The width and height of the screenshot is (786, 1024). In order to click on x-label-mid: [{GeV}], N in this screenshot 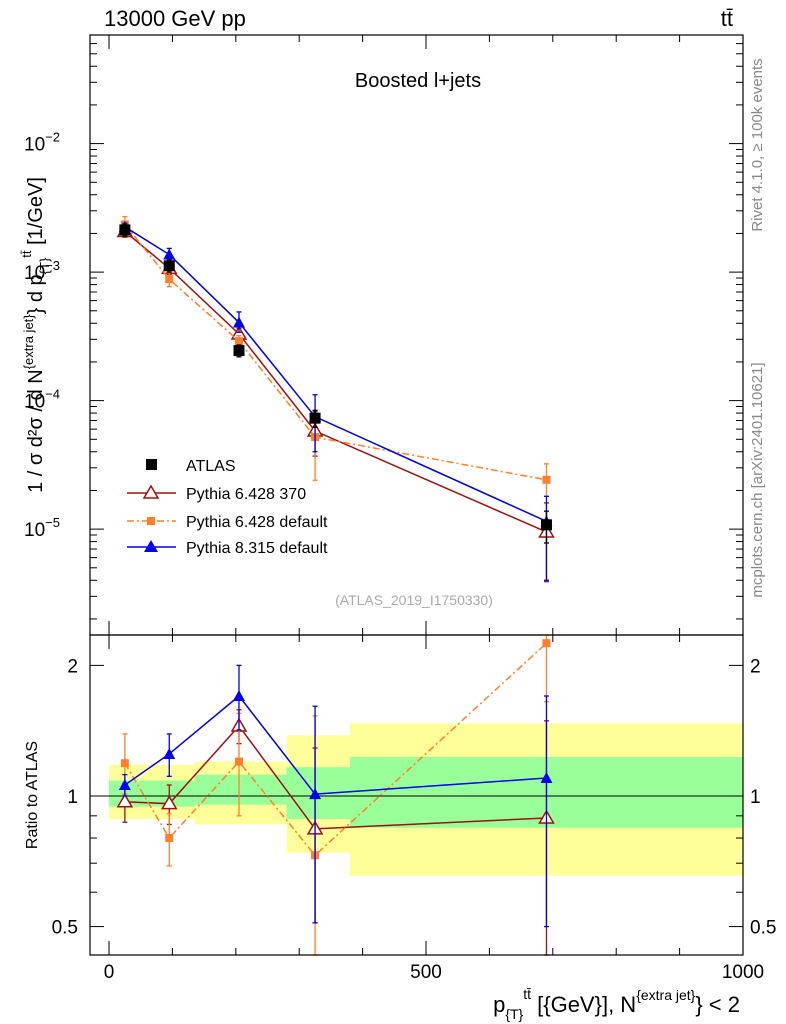, I will do `click(583, 1004)`.